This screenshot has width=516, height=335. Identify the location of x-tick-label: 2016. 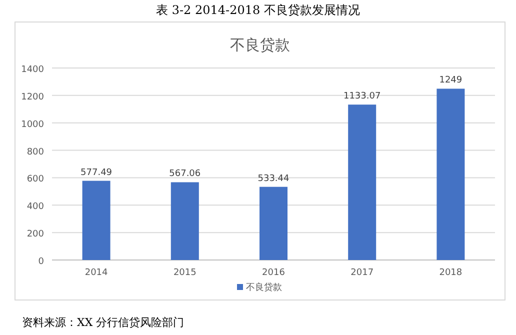
(274, 273).